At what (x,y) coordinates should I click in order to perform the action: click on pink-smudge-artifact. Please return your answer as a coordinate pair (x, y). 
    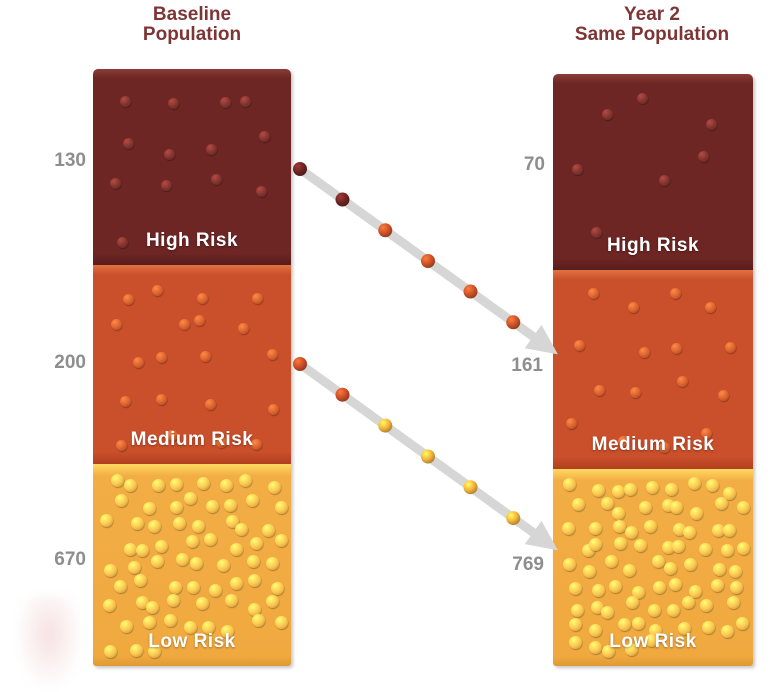
    Looking at the image, I should click on (49, 644).